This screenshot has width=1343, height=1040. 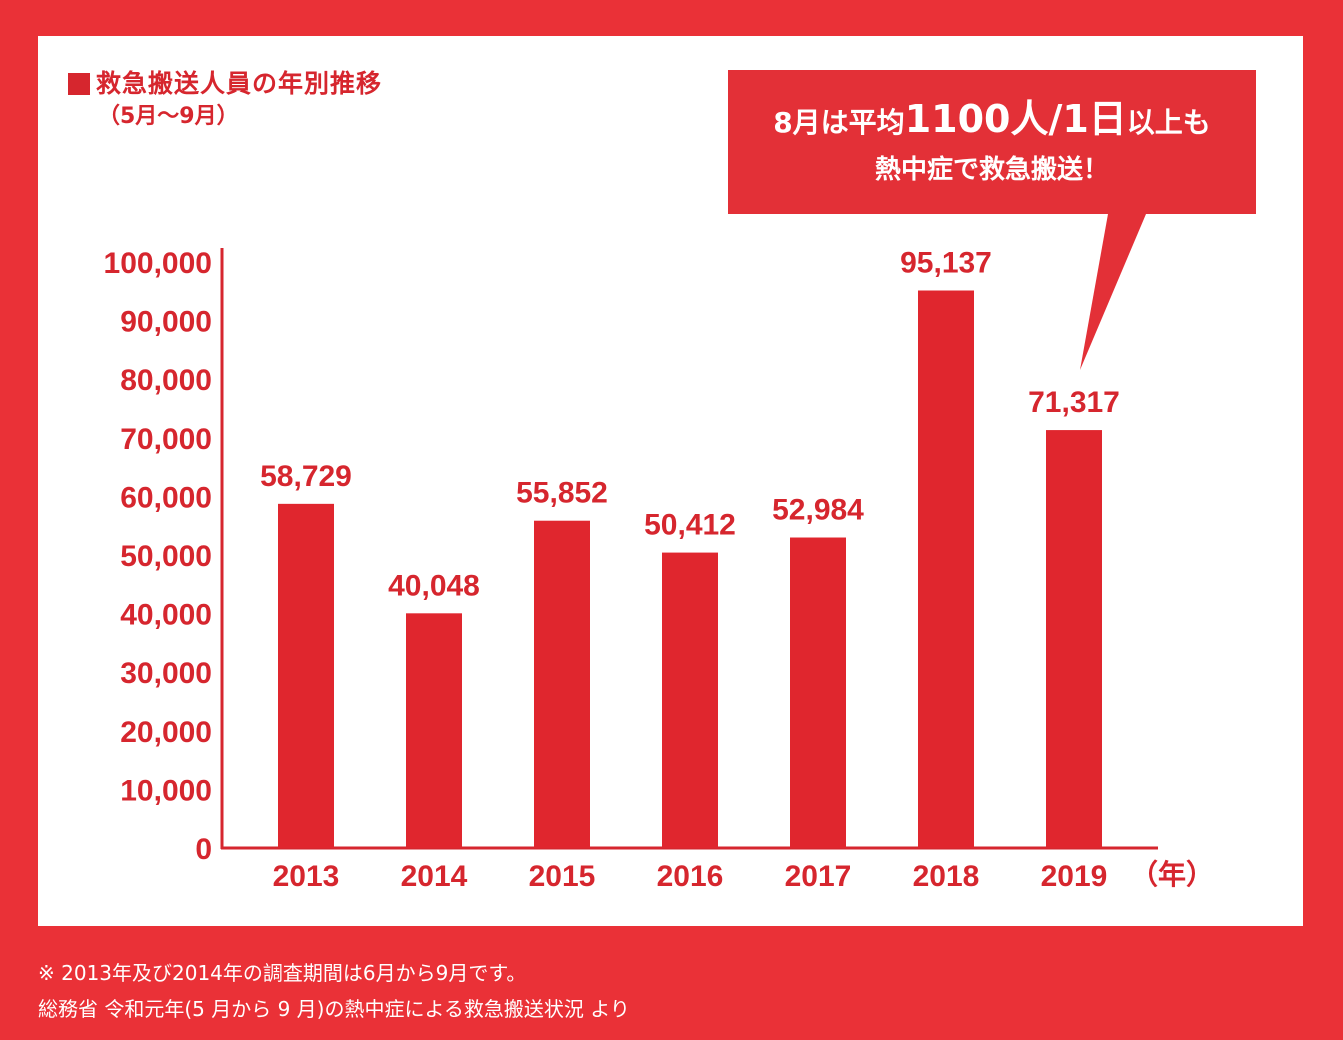 What do you see at coordinates (166, 322) in the screenshot?
I see `y-tick-label: 90,000` at bounding box center [166, 322].